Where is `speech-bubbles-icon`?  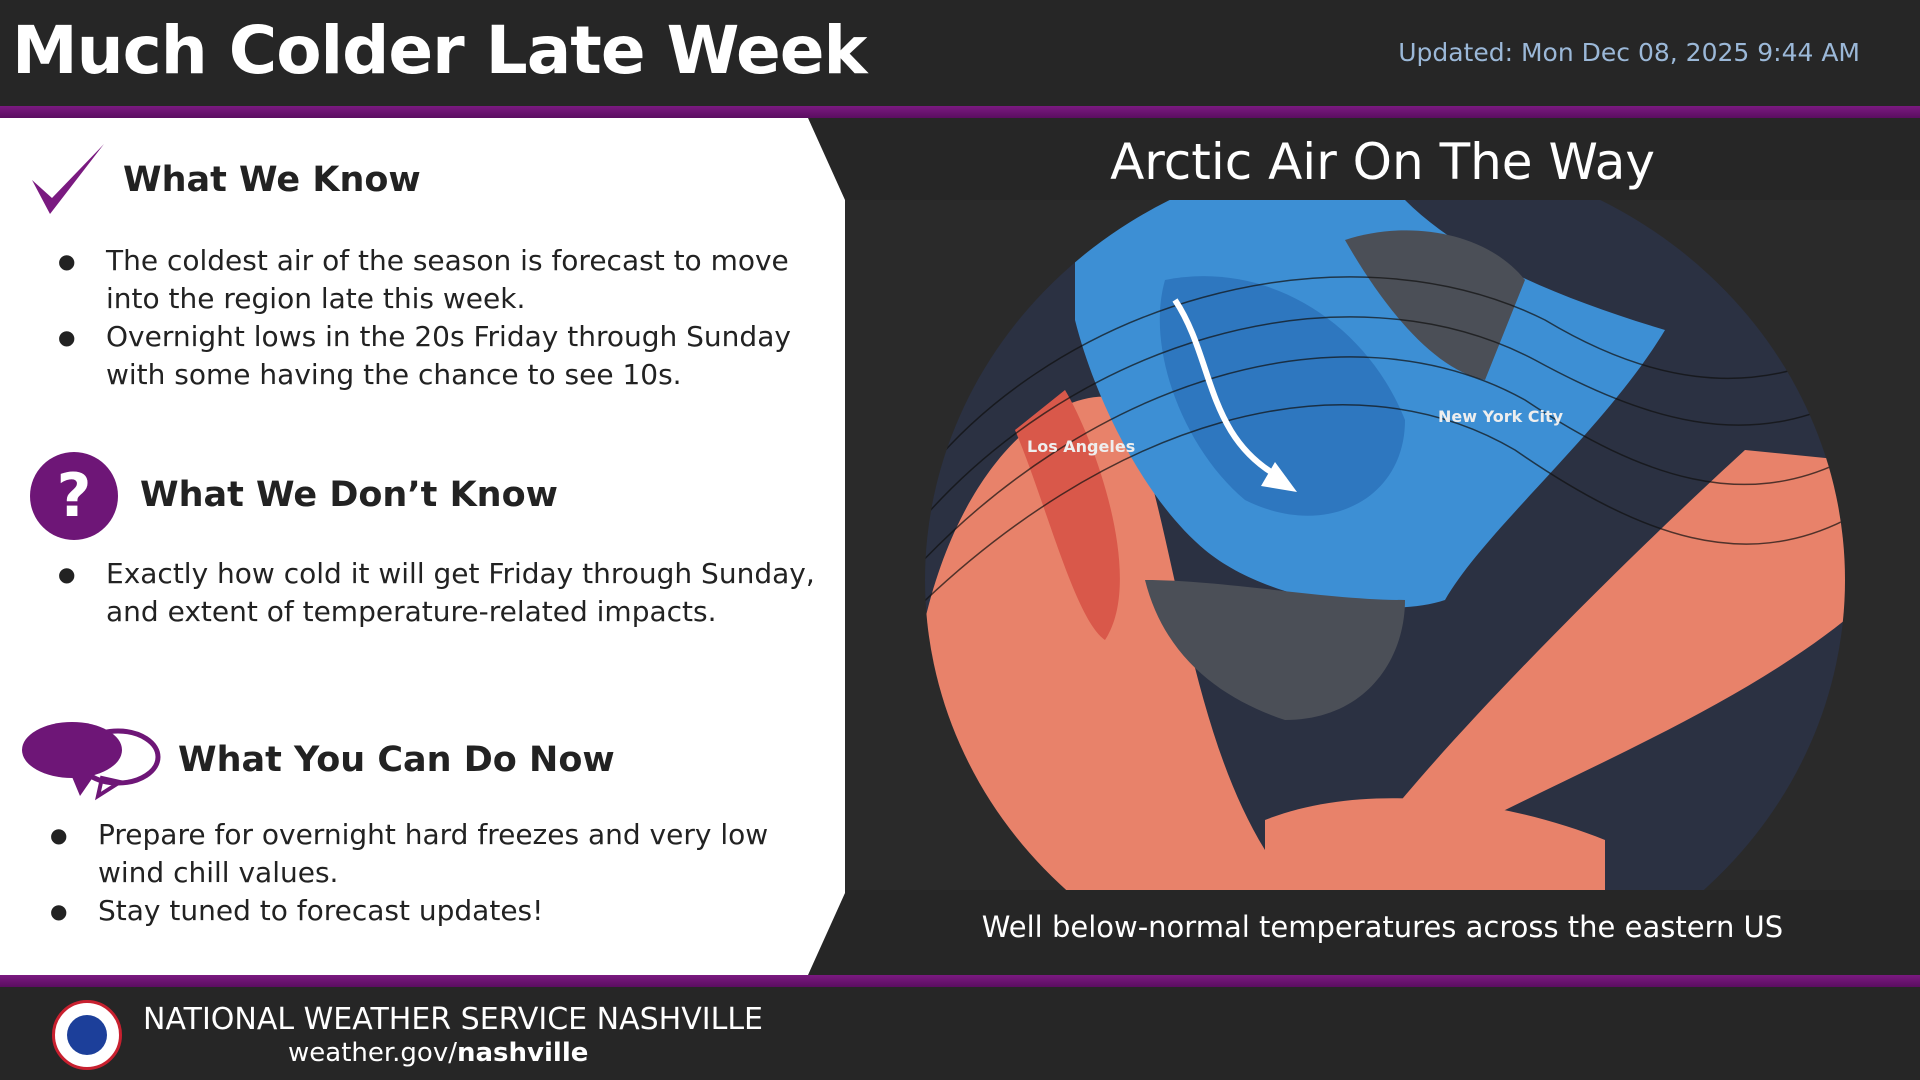
speech-bubbles-icon is located at coordinates (91, 761).